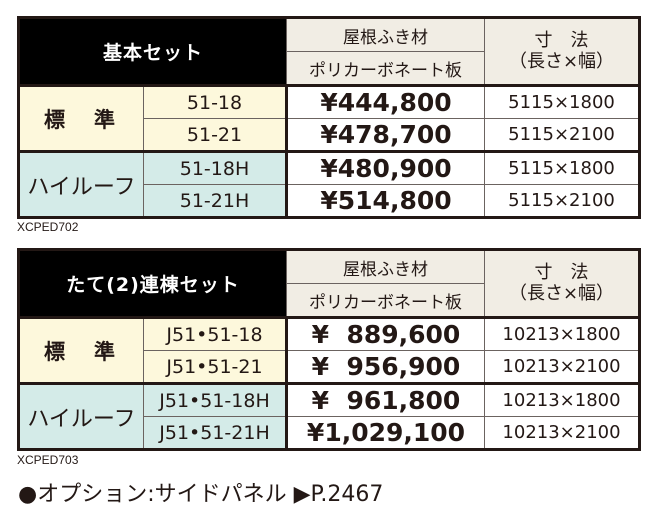  What do you see at coordinates (48, 460) in the screenshot?
I see `product-set-code: XCPED703` at bounding box center [48, 460].